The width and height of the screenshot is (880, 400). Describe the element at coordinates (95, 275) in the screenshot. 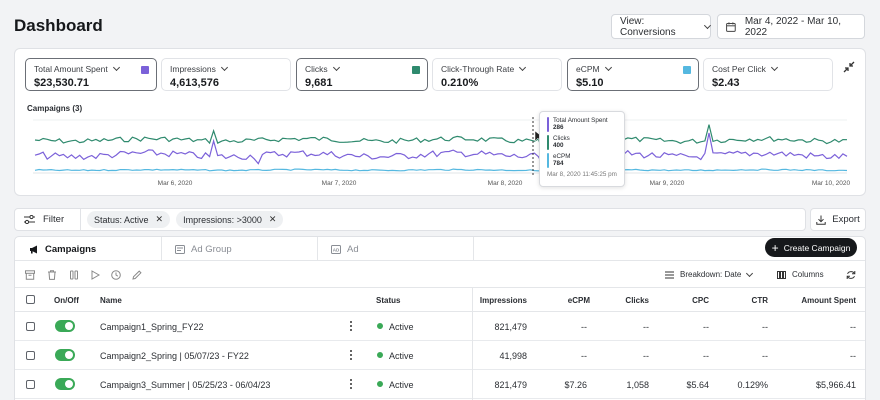

I see `play-icon` at that location.